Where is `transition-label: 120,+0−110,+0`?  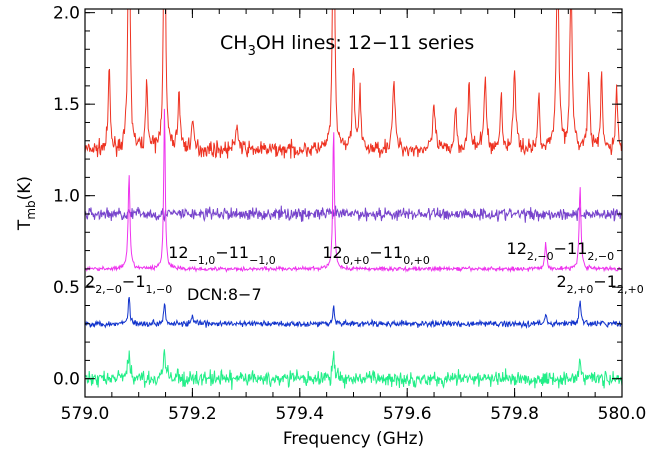
transition-label: 120,+0−110,+0 is located at coordinates (376, 255).